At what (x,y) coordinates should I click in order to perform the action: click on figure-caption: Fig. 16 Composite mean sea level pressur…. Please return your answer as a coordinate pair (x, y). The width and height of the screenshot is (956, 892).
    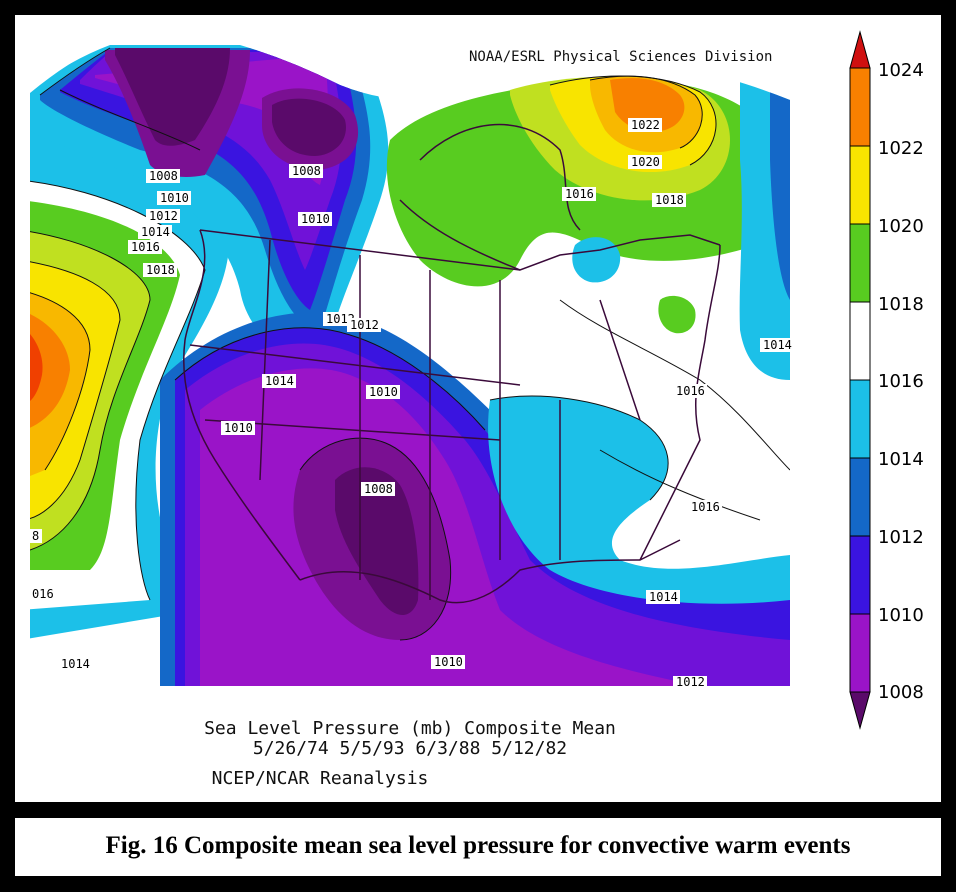
    Looking at the image, I should click on (478, 845).